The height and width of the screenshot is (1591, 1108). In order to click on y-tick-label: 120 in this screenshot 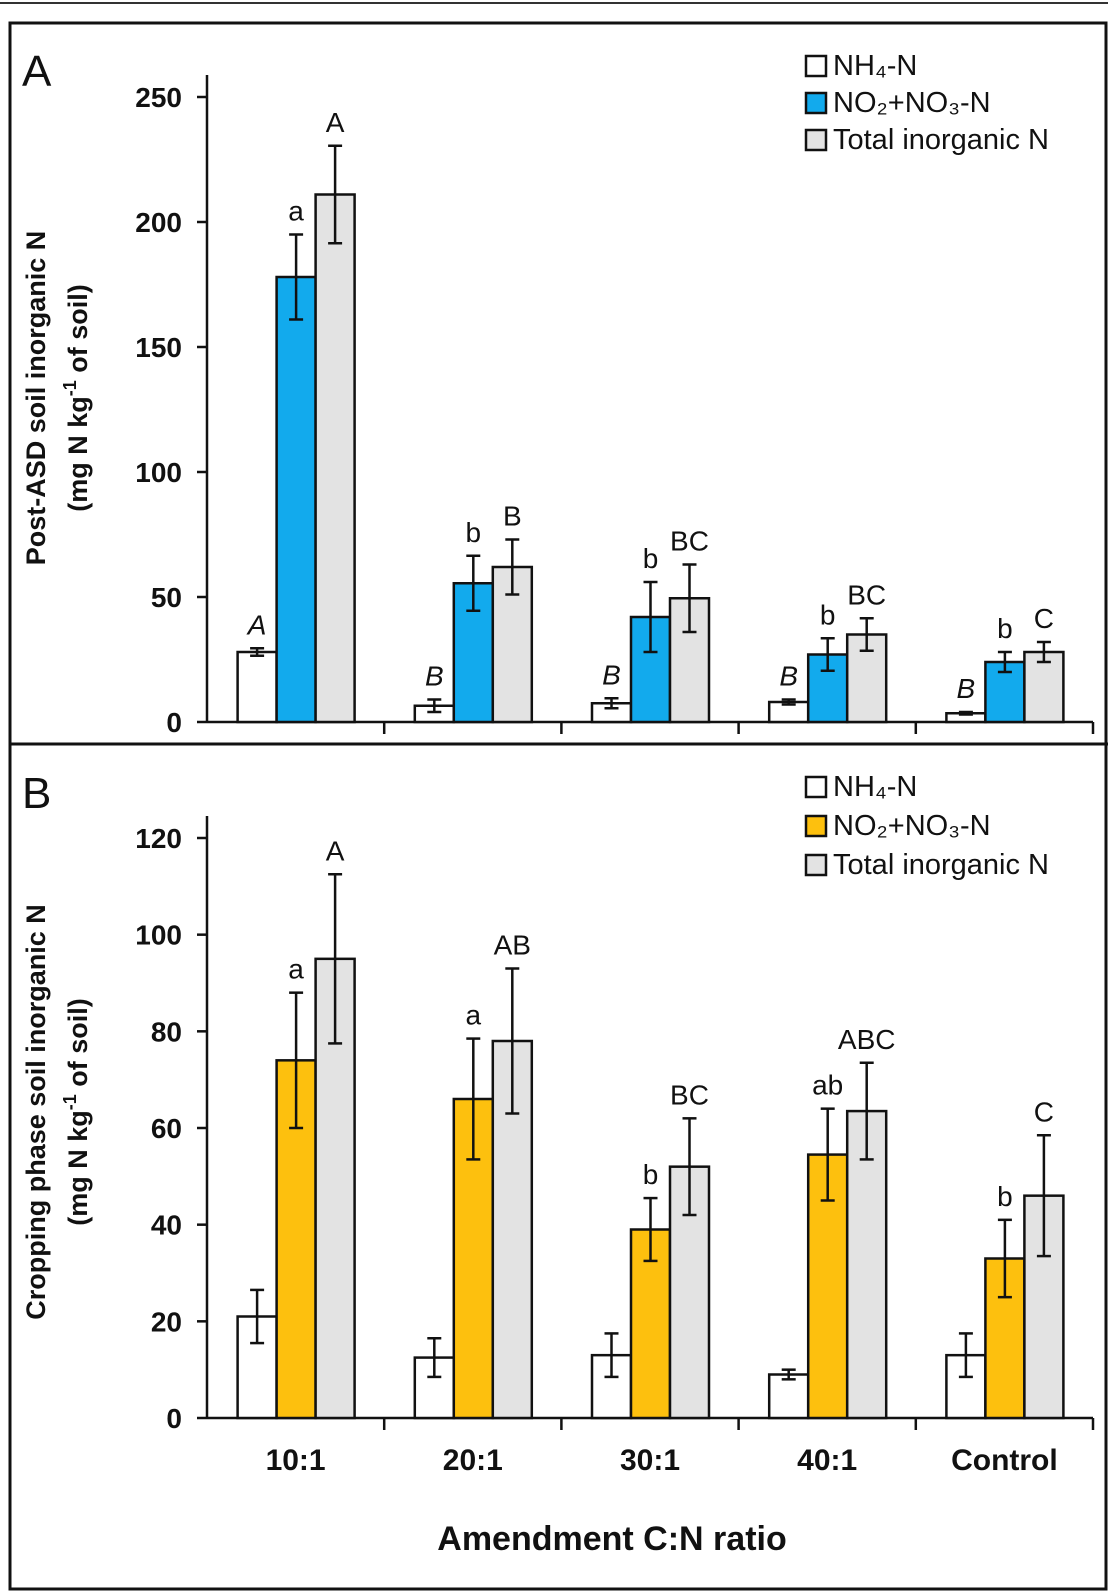, I will do `click(158, 838)`.